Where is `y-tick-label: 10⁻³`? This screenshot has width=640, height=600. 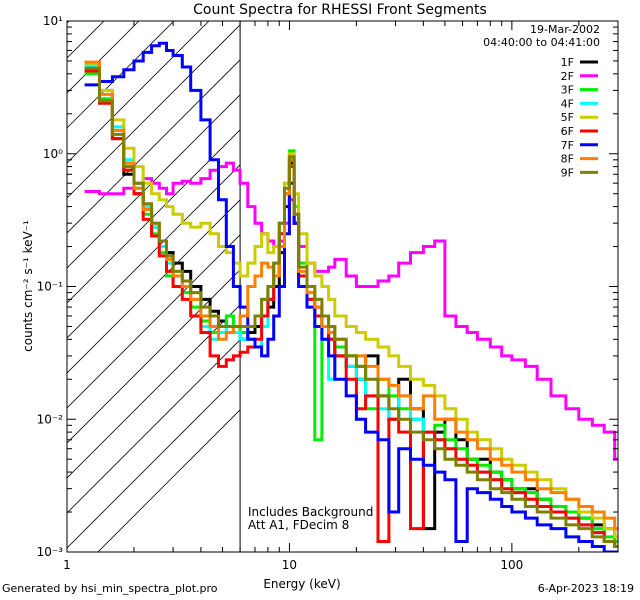
y-tick-label: 10⁻³ is located at coordinates (50, 552).